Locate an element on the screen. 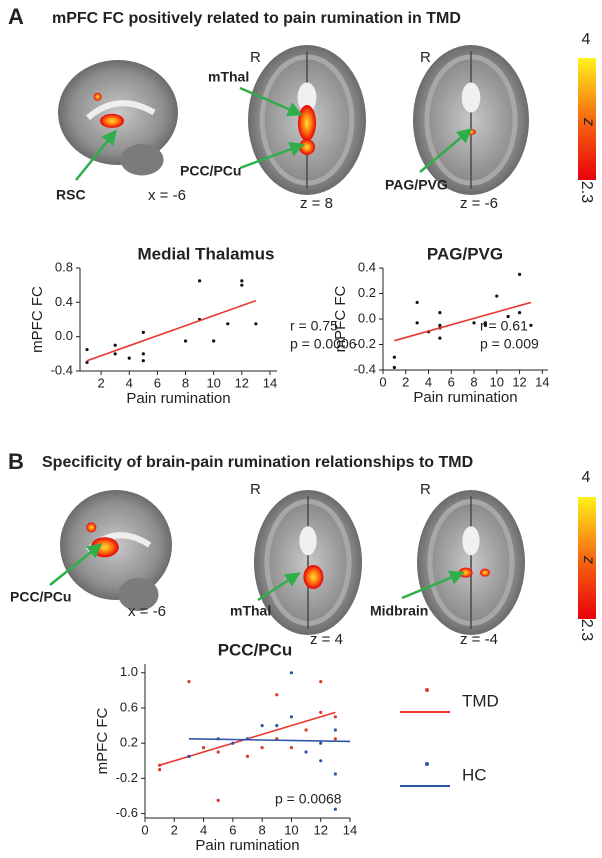  panel-label: A is located at coordinates (16, 16).